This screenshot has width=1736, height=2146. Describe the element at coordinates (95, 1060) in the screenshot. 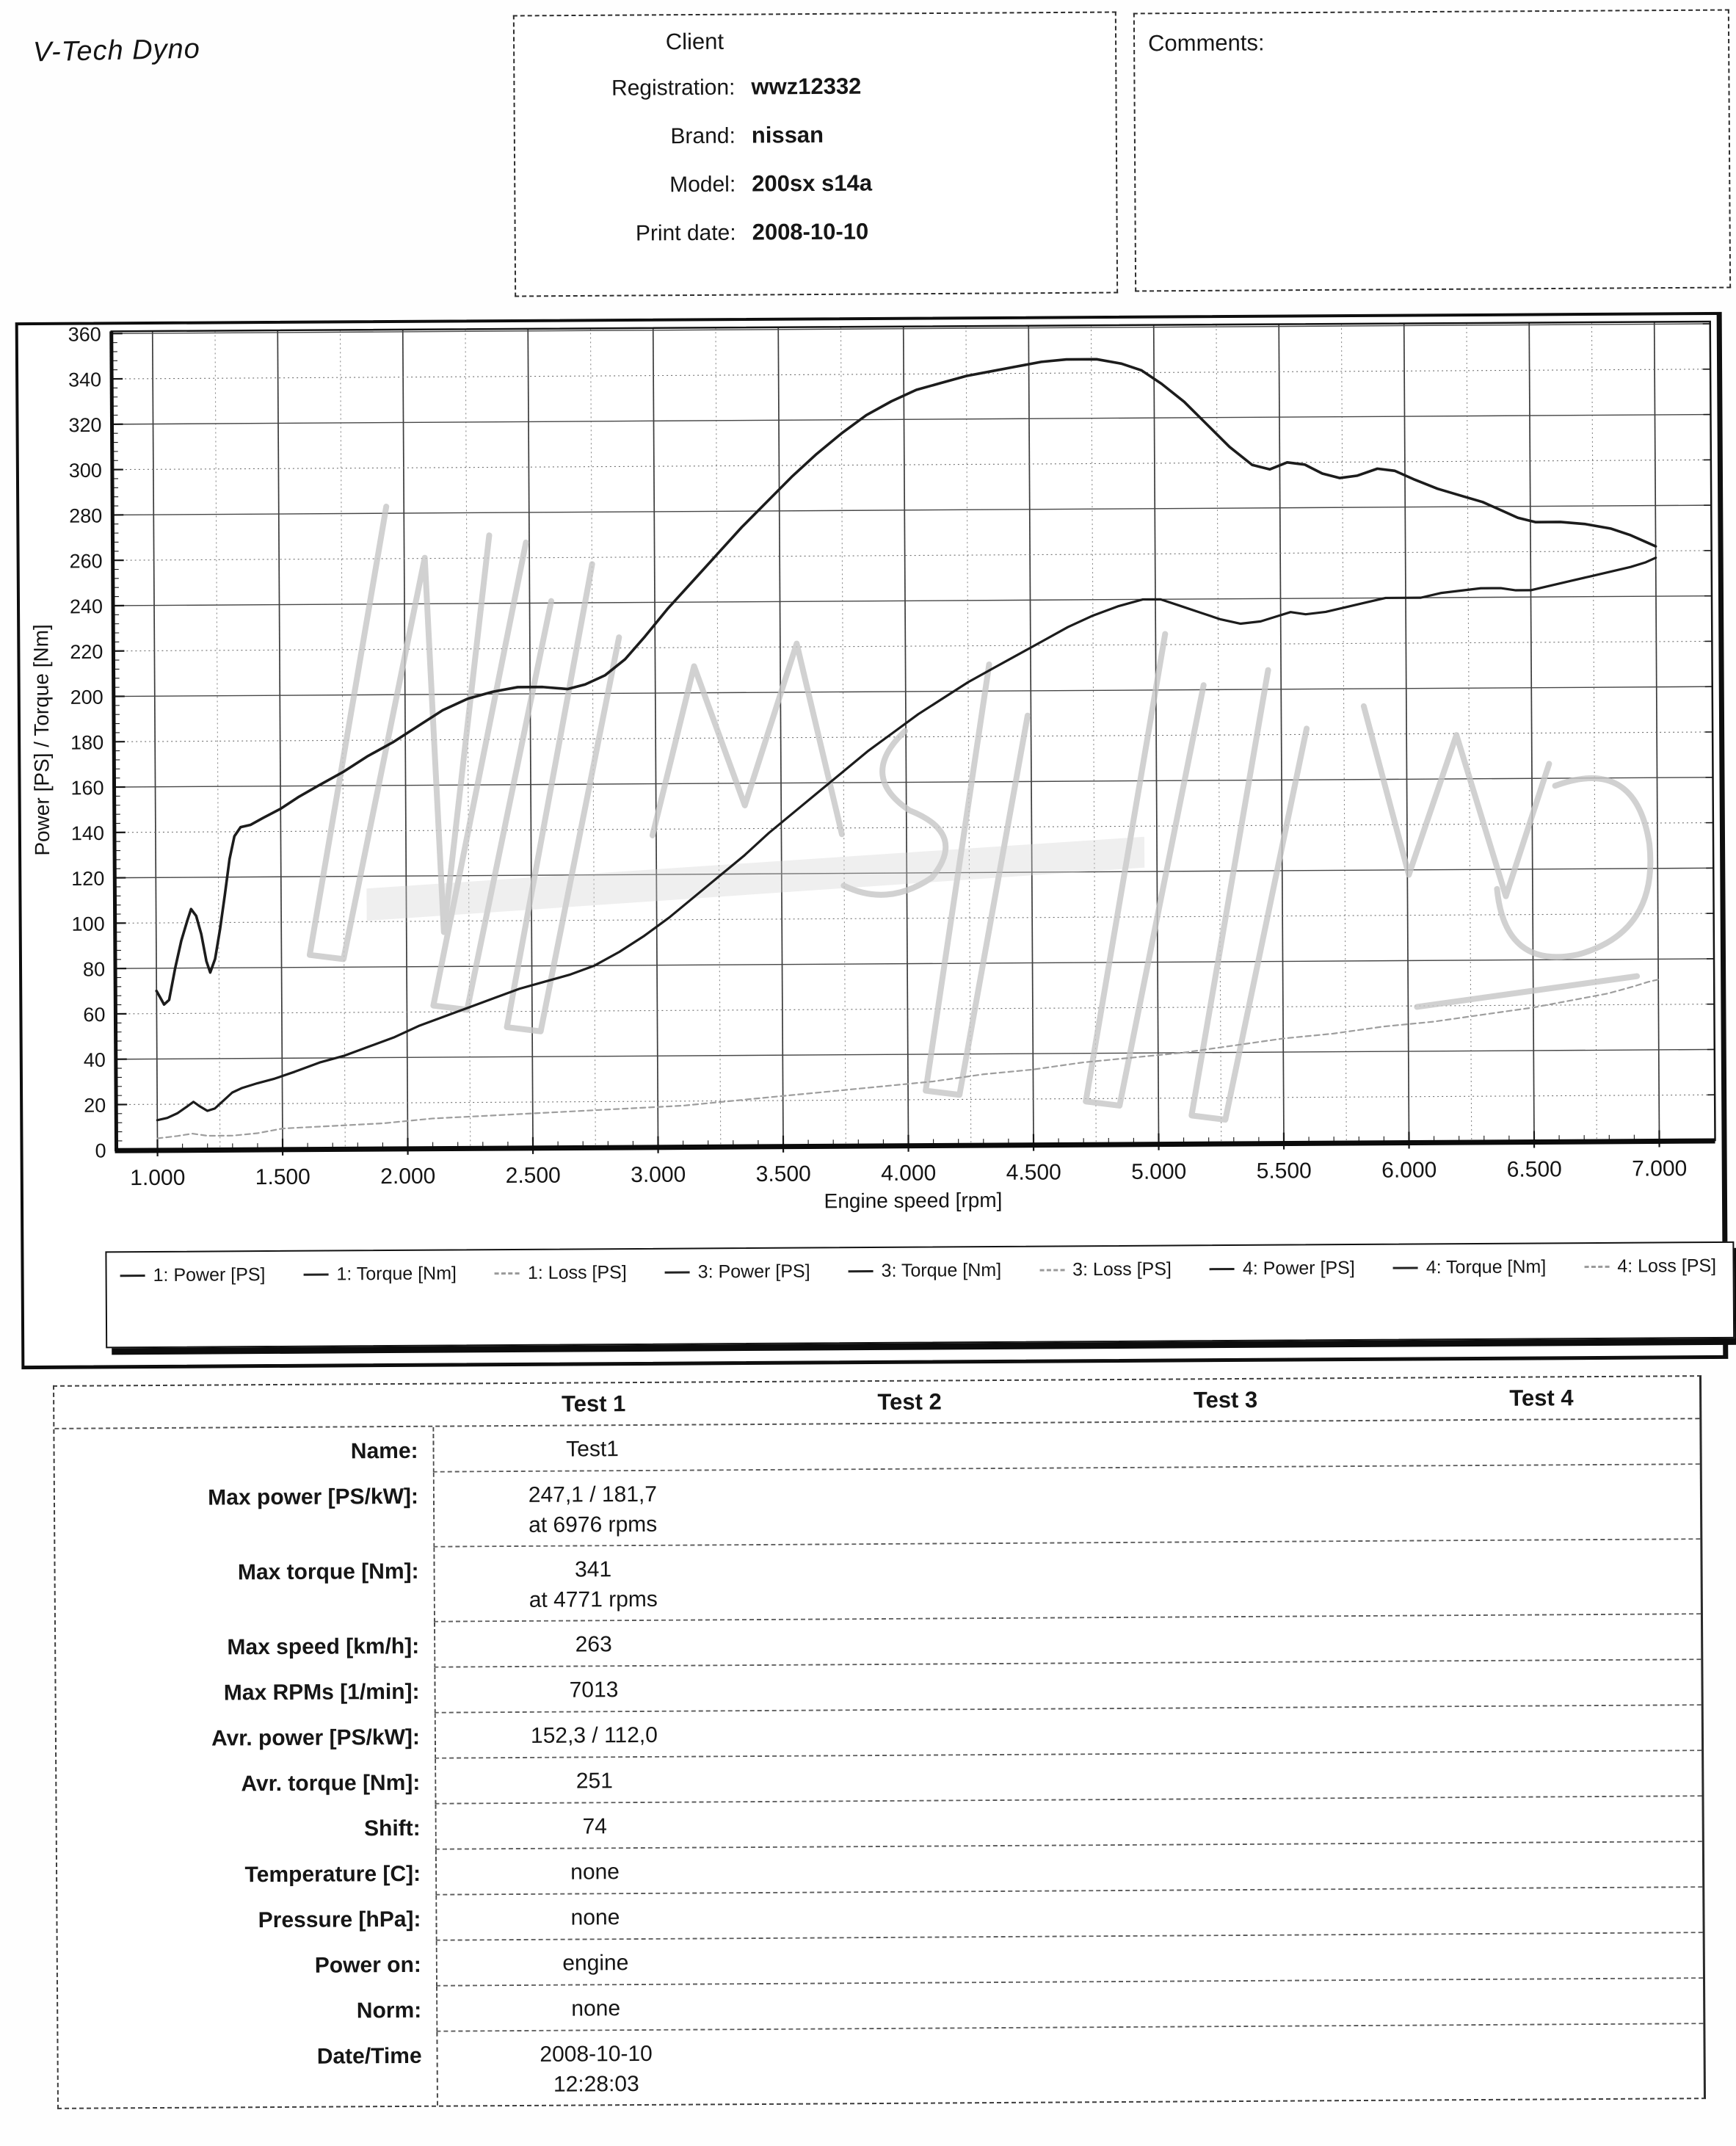

I see `y-tick-label: 40` at that location.